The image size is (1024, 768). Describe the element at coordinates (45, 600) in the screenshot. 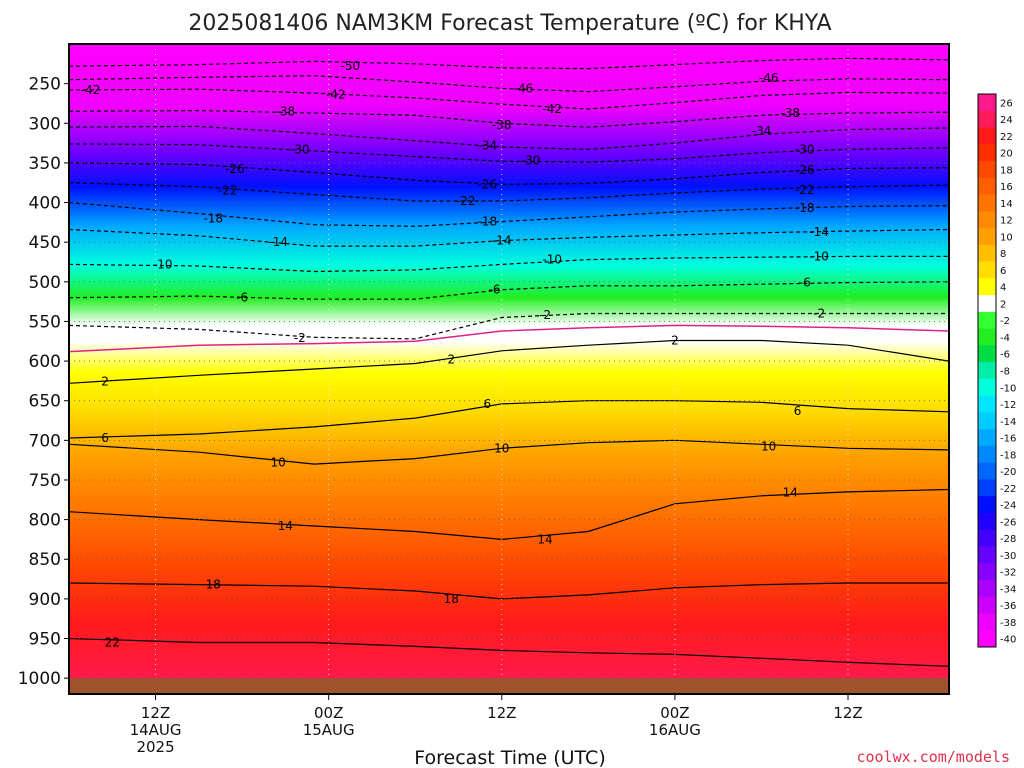

I see `y-tick-label: 900` at that location.